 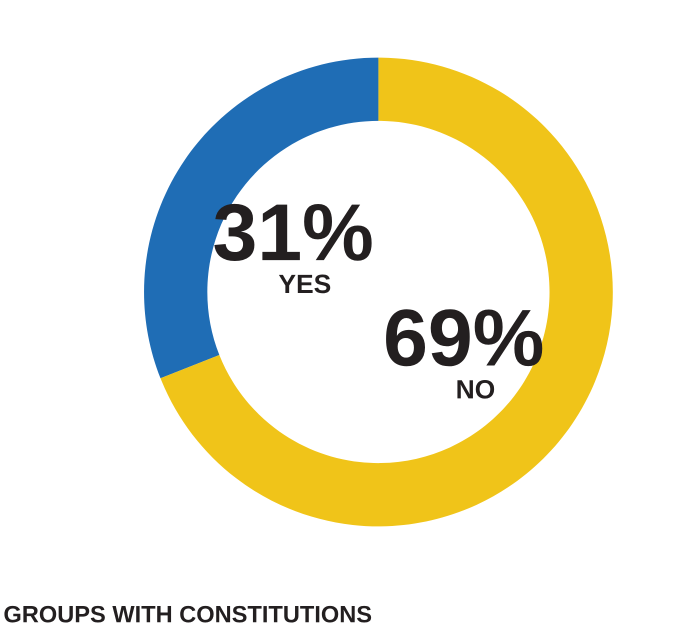 What do you see at coordinates (188, 614) in the screenshot?
I see `text: GROUPS WITH CONSTITUTIONS` at bounding box center [188, 614].